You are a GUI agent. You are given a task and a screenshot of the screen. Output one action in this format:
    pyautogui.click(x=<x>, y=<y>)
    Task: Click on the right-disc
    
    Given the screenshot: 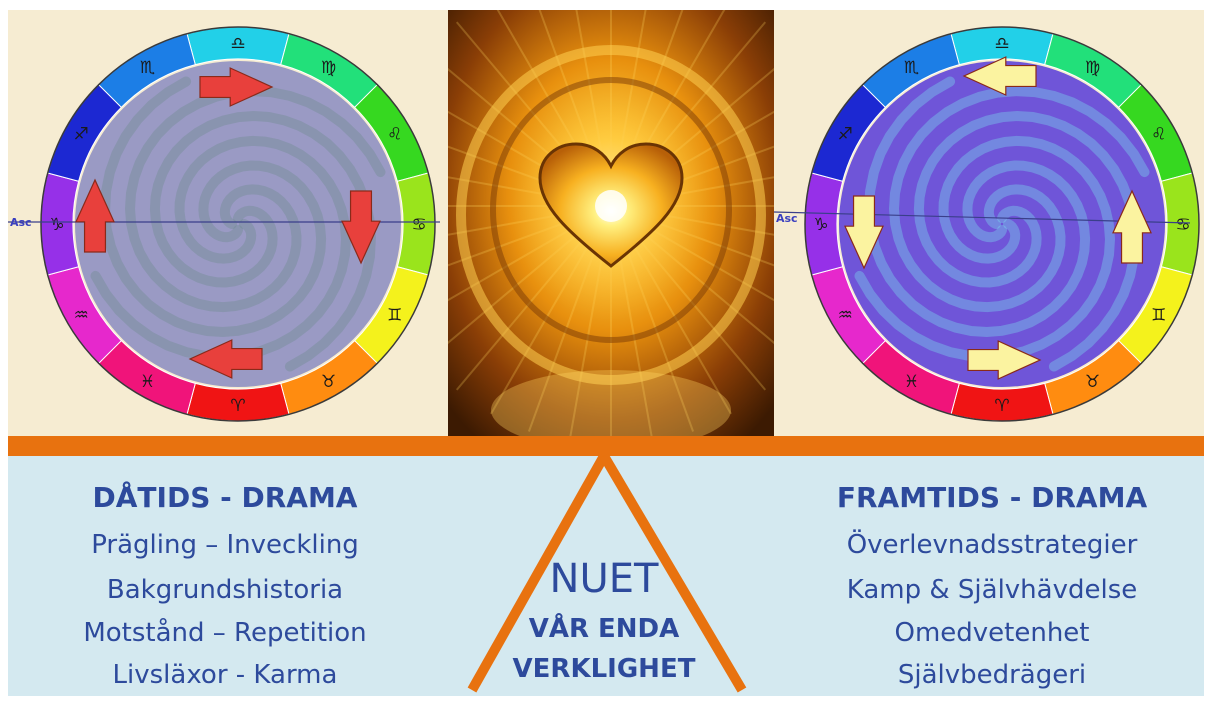 What is the action you would take?
    pyautogui.click(x=1002, y=224)
    